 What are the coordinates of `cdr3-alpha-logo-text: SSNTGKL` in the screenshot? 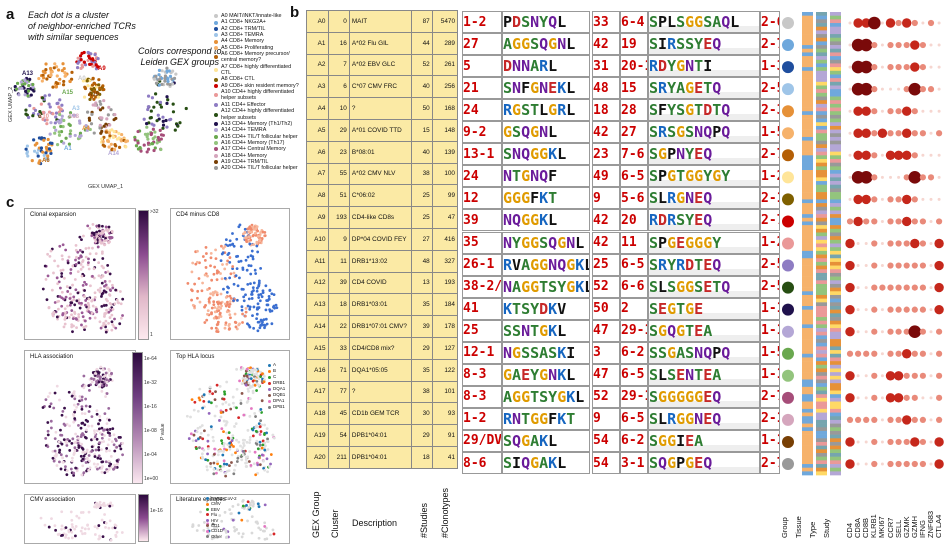 It's located at (535, 330).